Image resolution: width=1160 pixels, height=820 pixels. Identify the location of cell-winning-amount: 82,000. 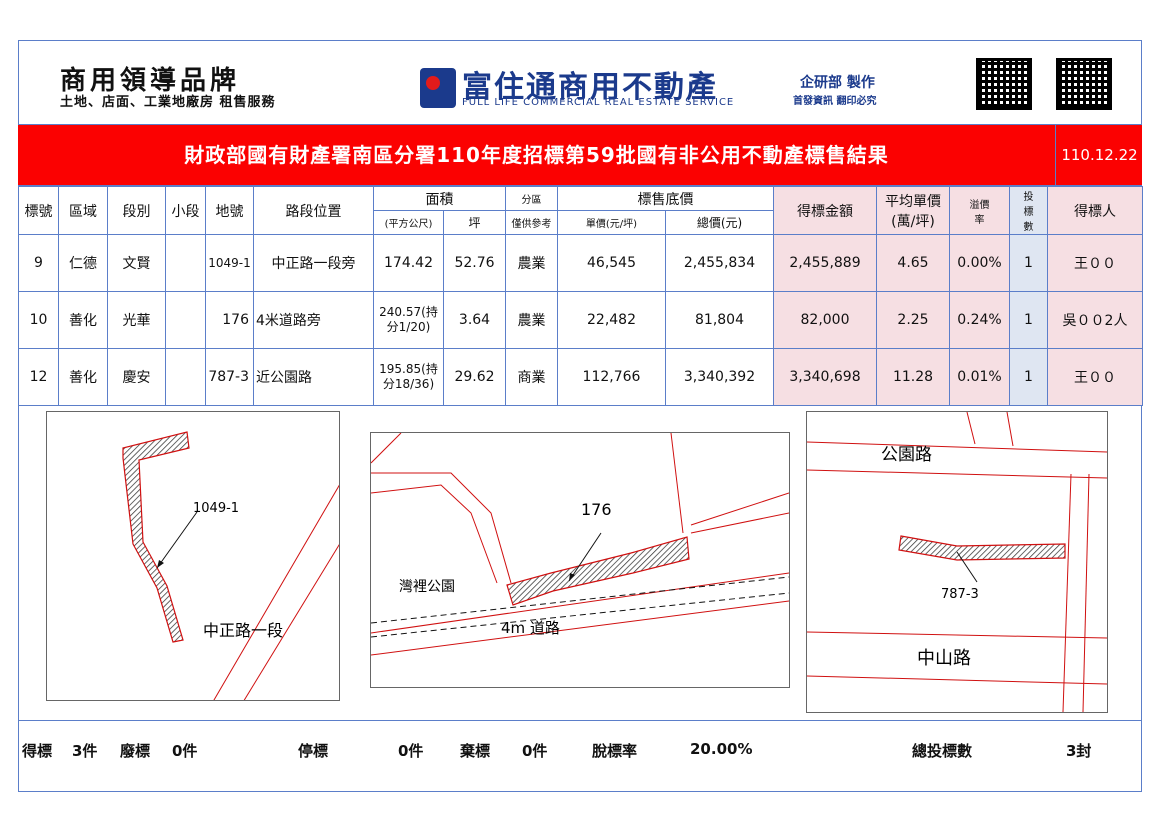
(825, 320).